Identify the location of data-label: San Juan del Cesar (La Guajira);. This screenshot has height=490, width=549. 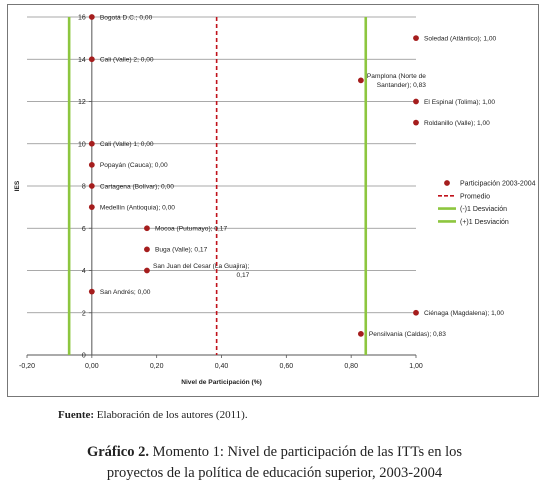
(201, 266).